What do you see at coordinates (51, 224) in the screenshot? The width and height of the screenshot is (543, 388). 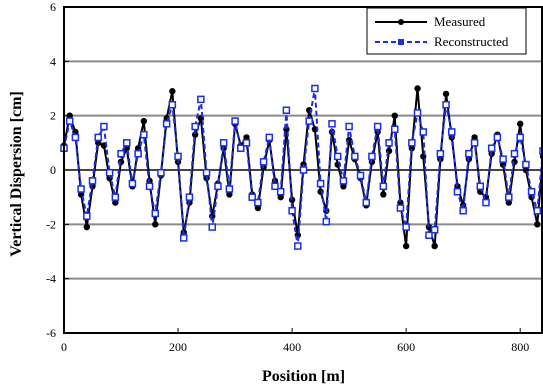 I see `y-tick-label: -2` at bounding box center [51, 224].